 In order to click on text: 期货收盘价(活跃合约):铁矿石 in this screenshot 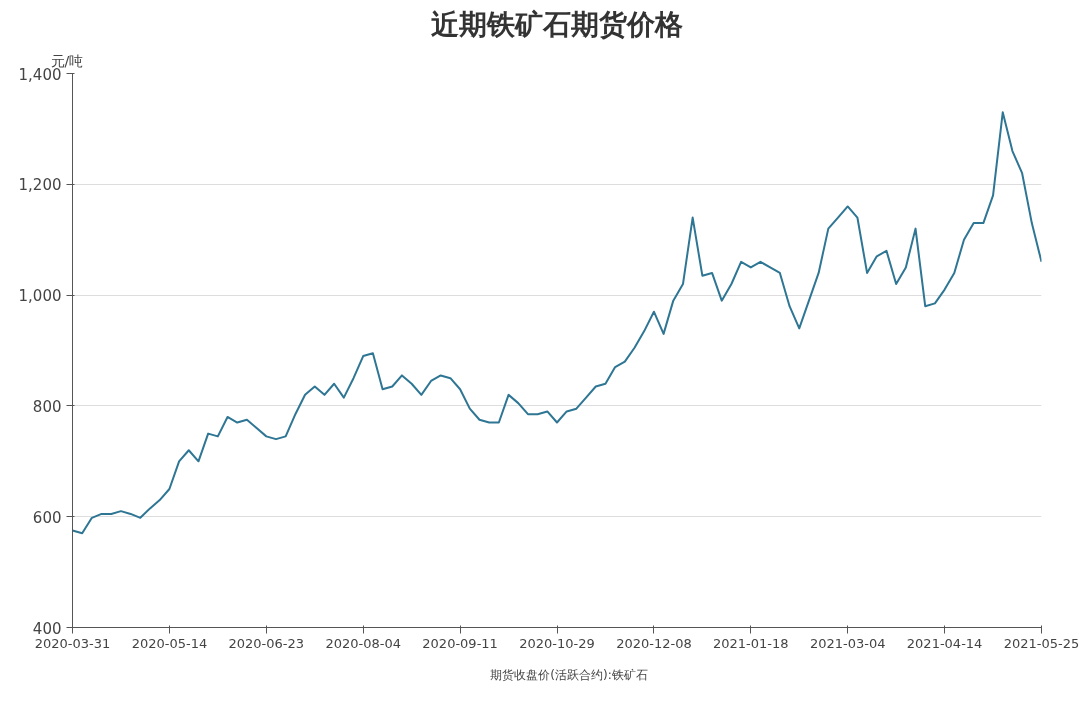, I will do `click(569, 675)`.